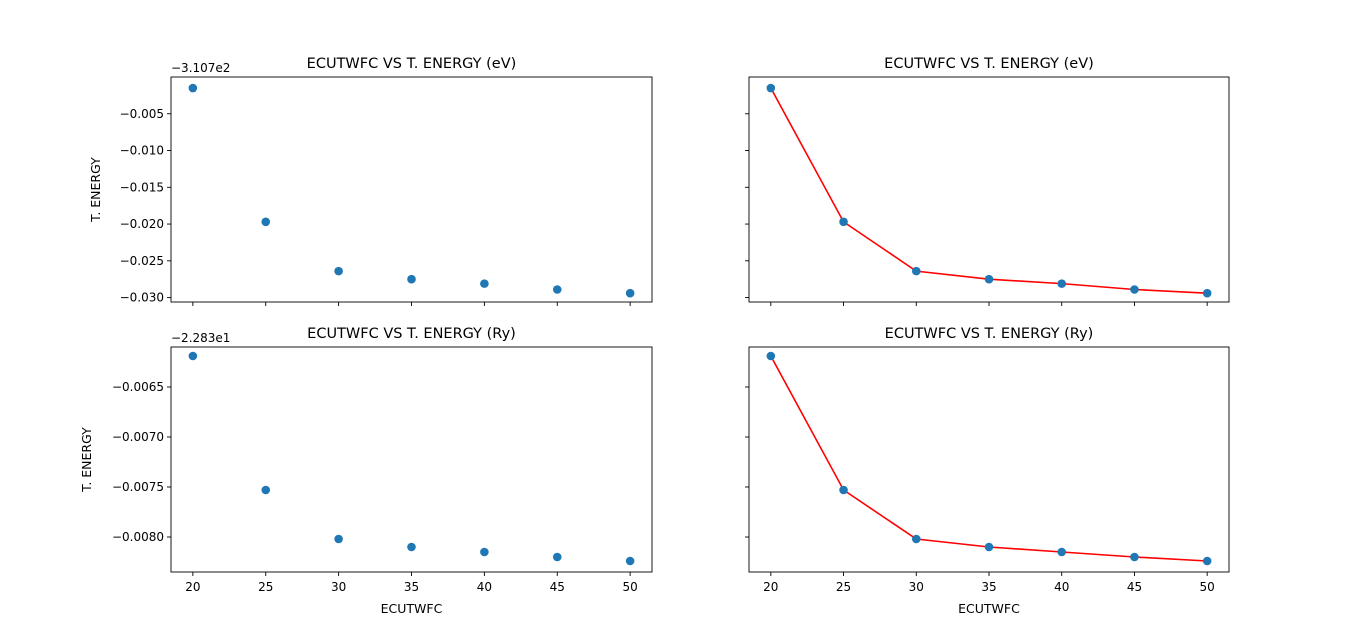 This screenshot has width=1366, height=643. Describe the element at coordinates (142, 151) in the screenshot. I see `y-tick-label: −0.010` at that location.